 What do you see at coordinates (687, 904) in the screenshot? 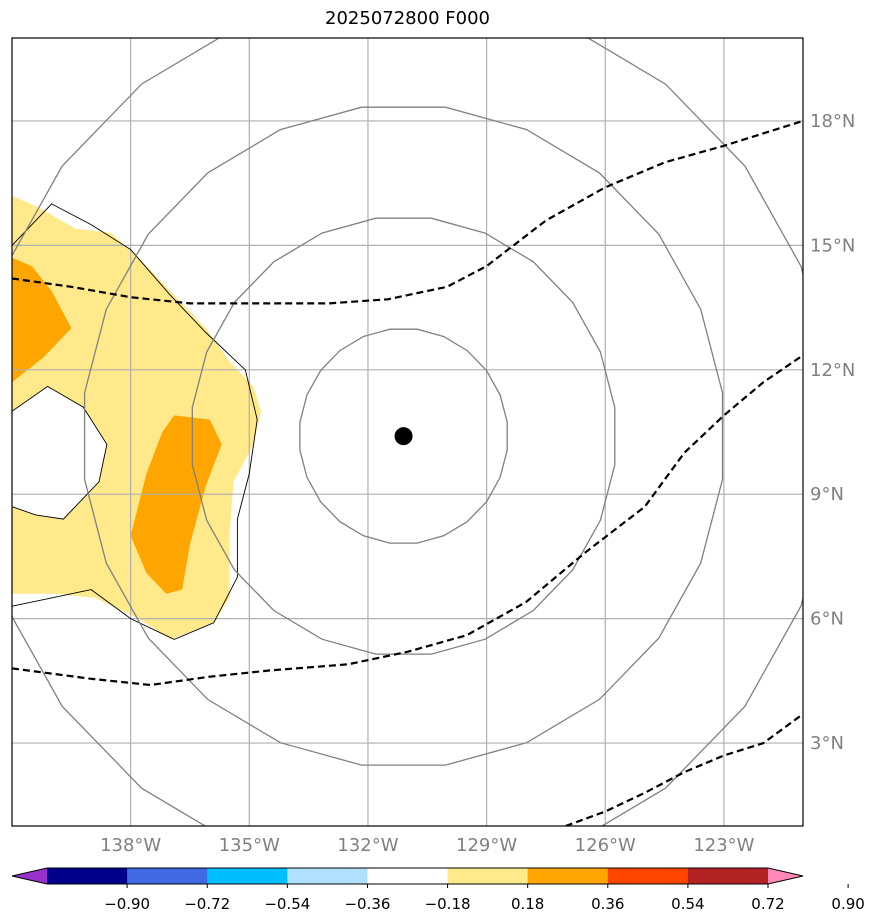
I see `colorbar-tick-label: 0.54` at bounding box center [687, 904].